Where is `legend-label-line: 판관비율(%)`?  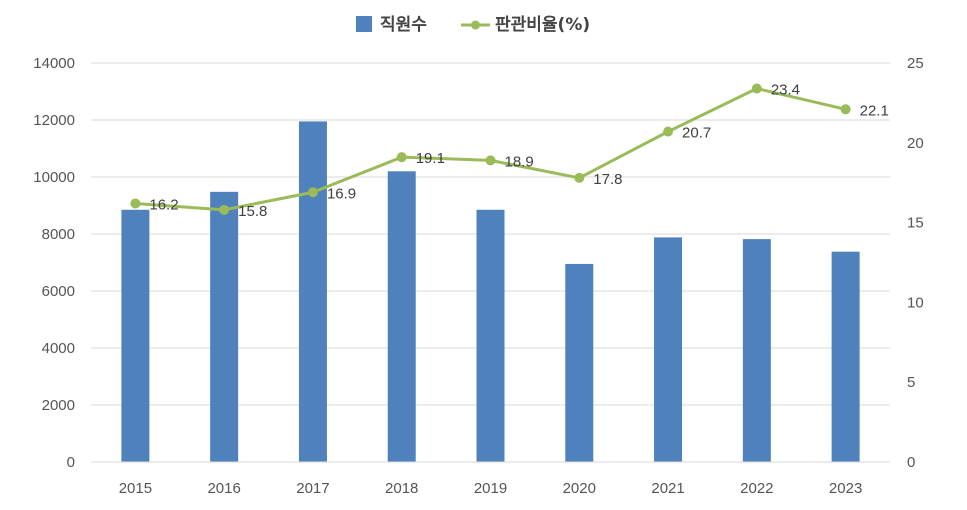 legend-label-line: 판관비율(%) is located at coordinates (542, 25).